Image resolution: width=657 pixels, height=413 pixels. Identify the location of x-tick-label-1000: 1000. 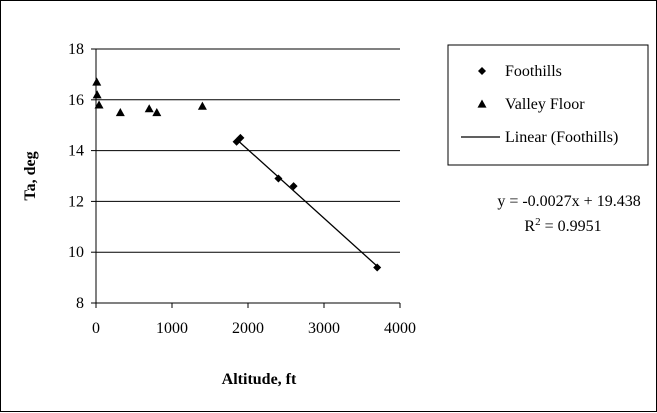
(172, 328).